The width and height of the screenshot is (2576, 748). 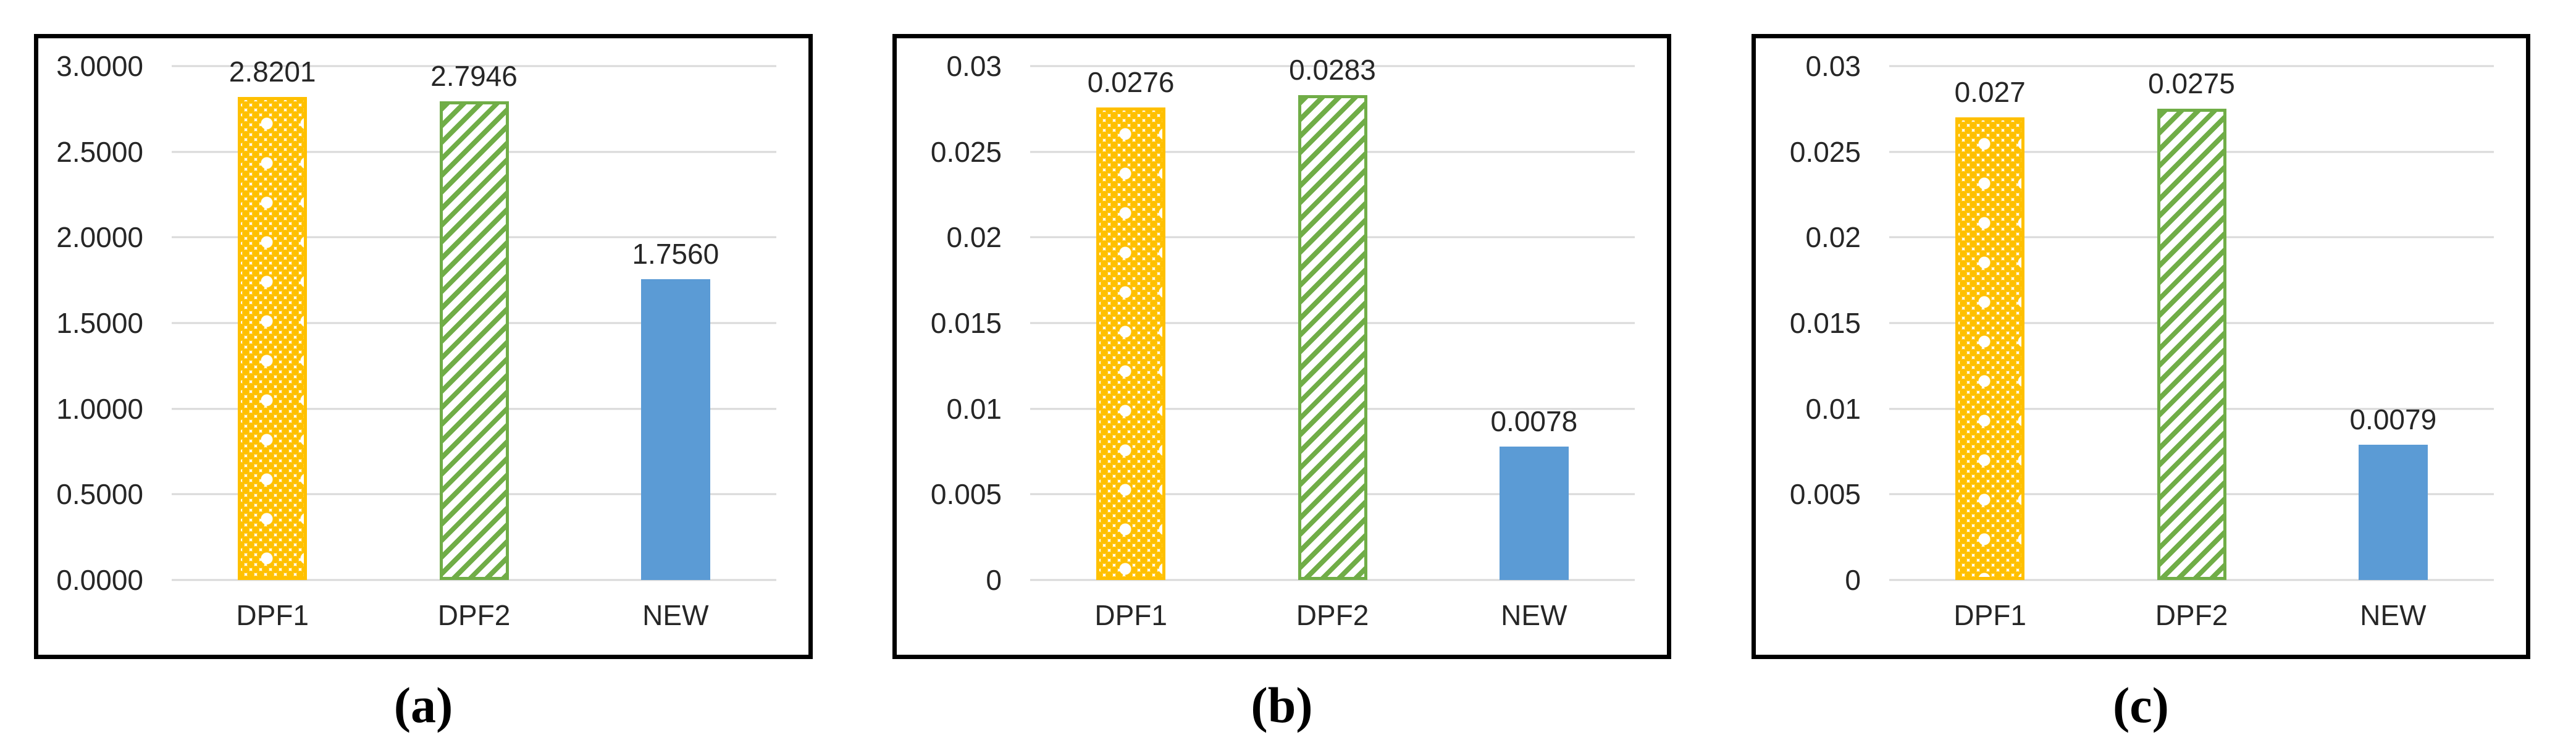 What do you see at coordinates (100, 494) in the screenshot?
I see `y-tick-label: 0.5000` at bounding box center [100, 494].